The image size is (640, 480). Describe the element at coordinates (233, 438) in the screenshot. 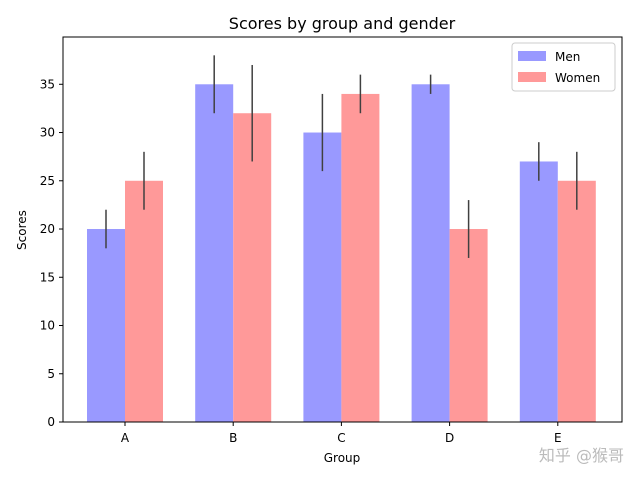

I see `x-tick-label: B` at that location.